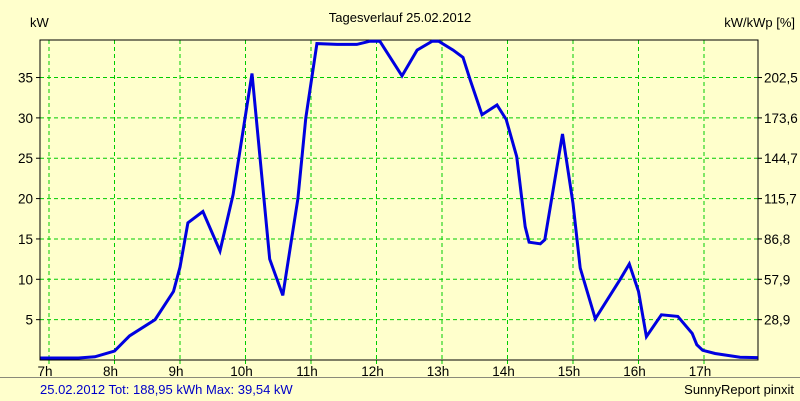 The image size is (800, 401). What do you see at coordinates (777, 239) in the screenshot?
I see `right-axis-tick-label: 86,8` at bounding box center [777, 239].